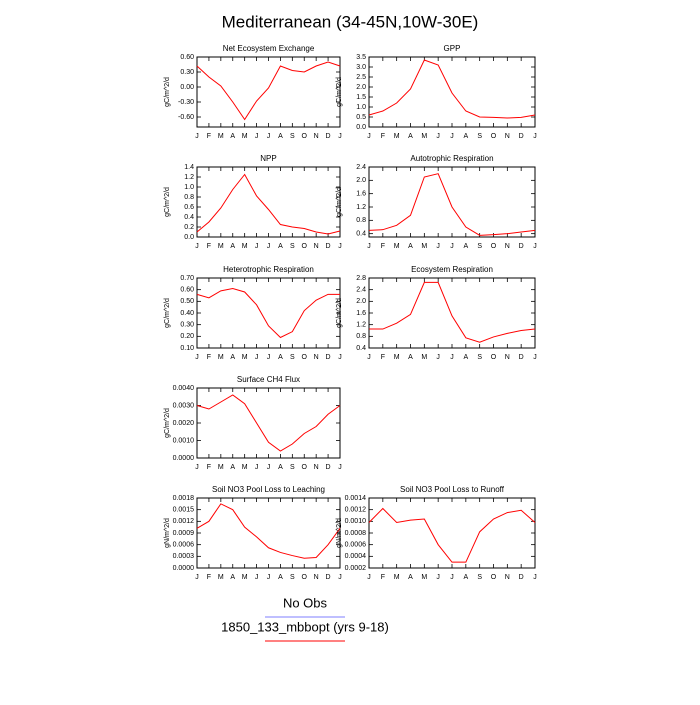 The width and height of the screenshot is (700, 705). I want to click on y-tick-label: 2.8, so click(361, 278).